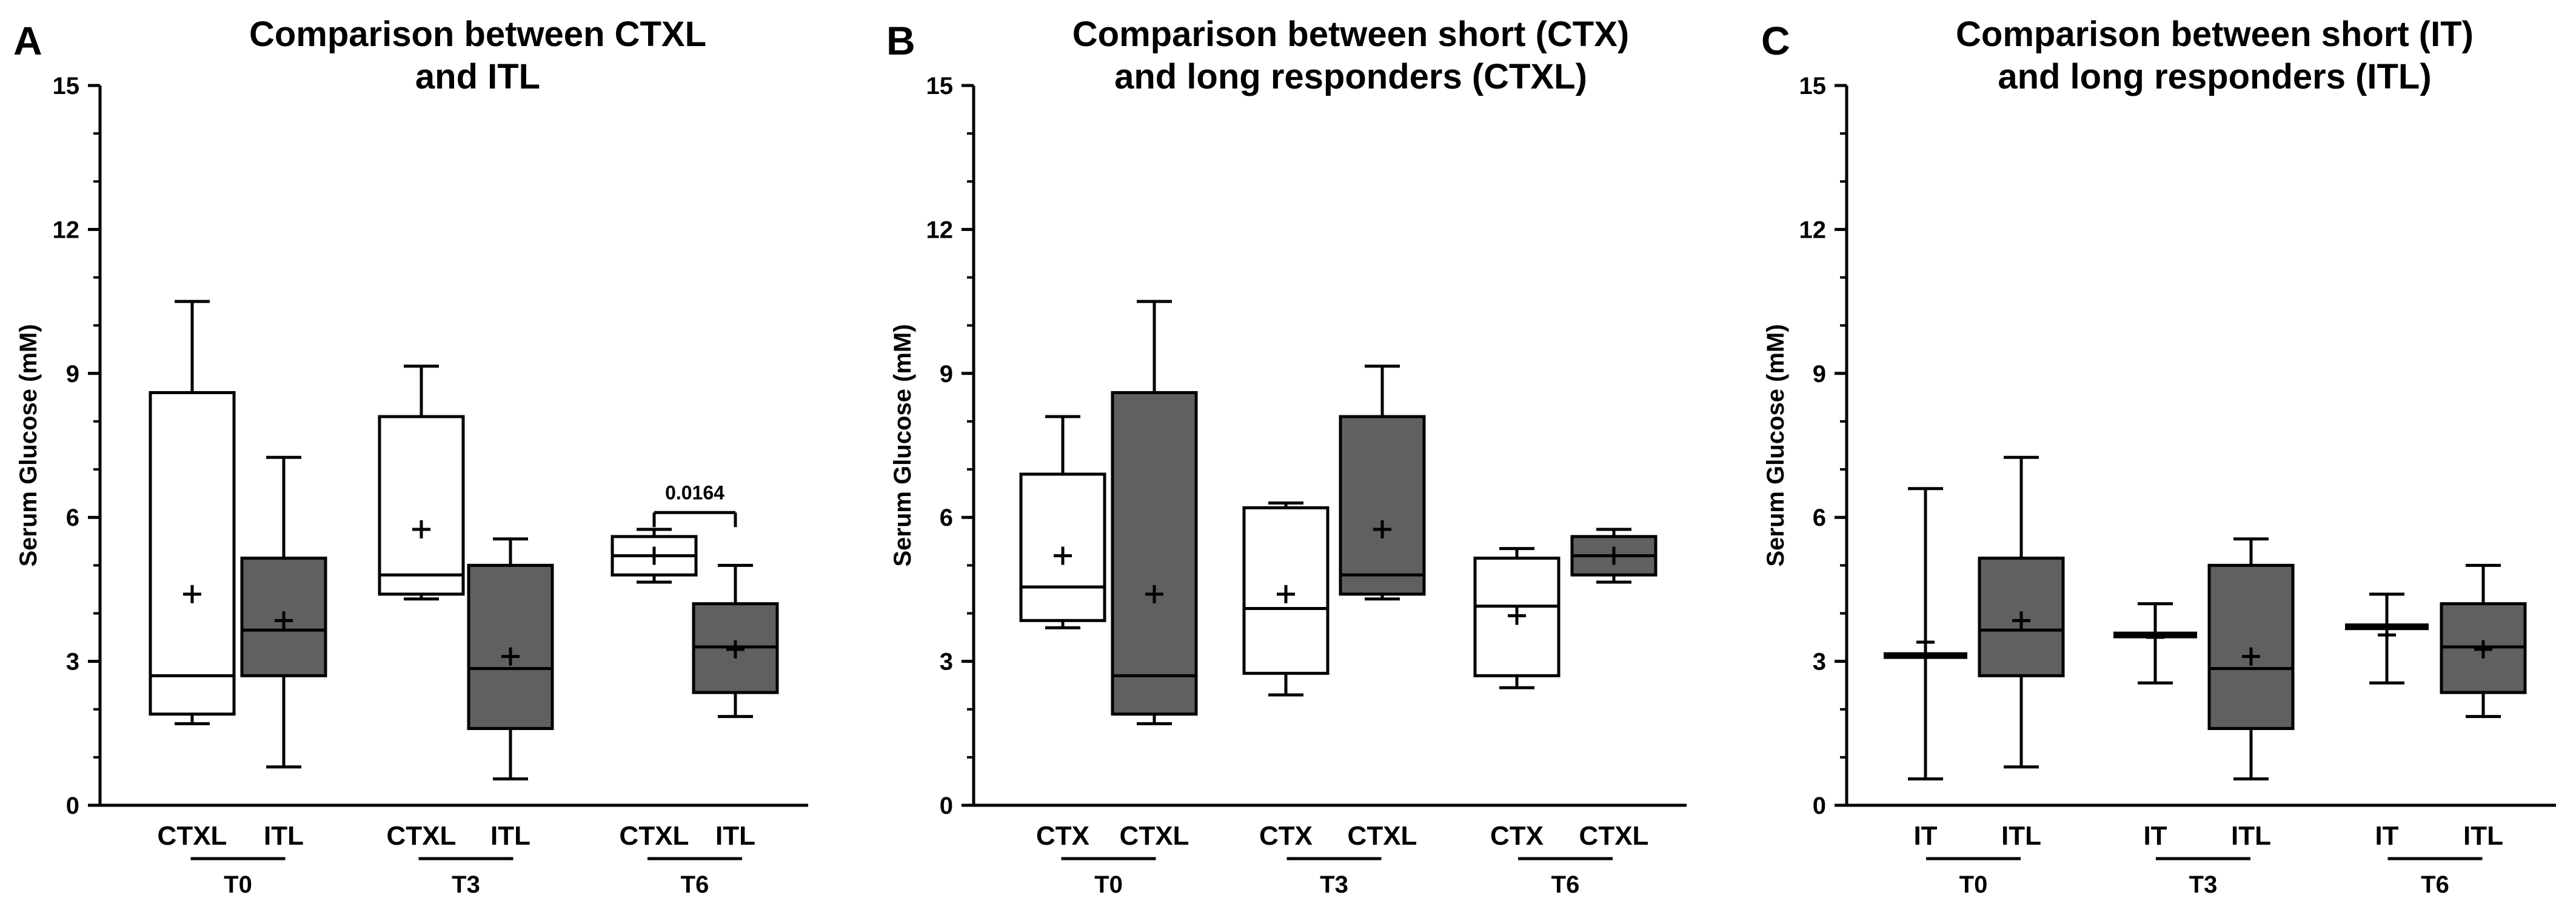 This screenshot has width=2576, height=912. I want to click on box-t3-ctx, so click(1286, 599).